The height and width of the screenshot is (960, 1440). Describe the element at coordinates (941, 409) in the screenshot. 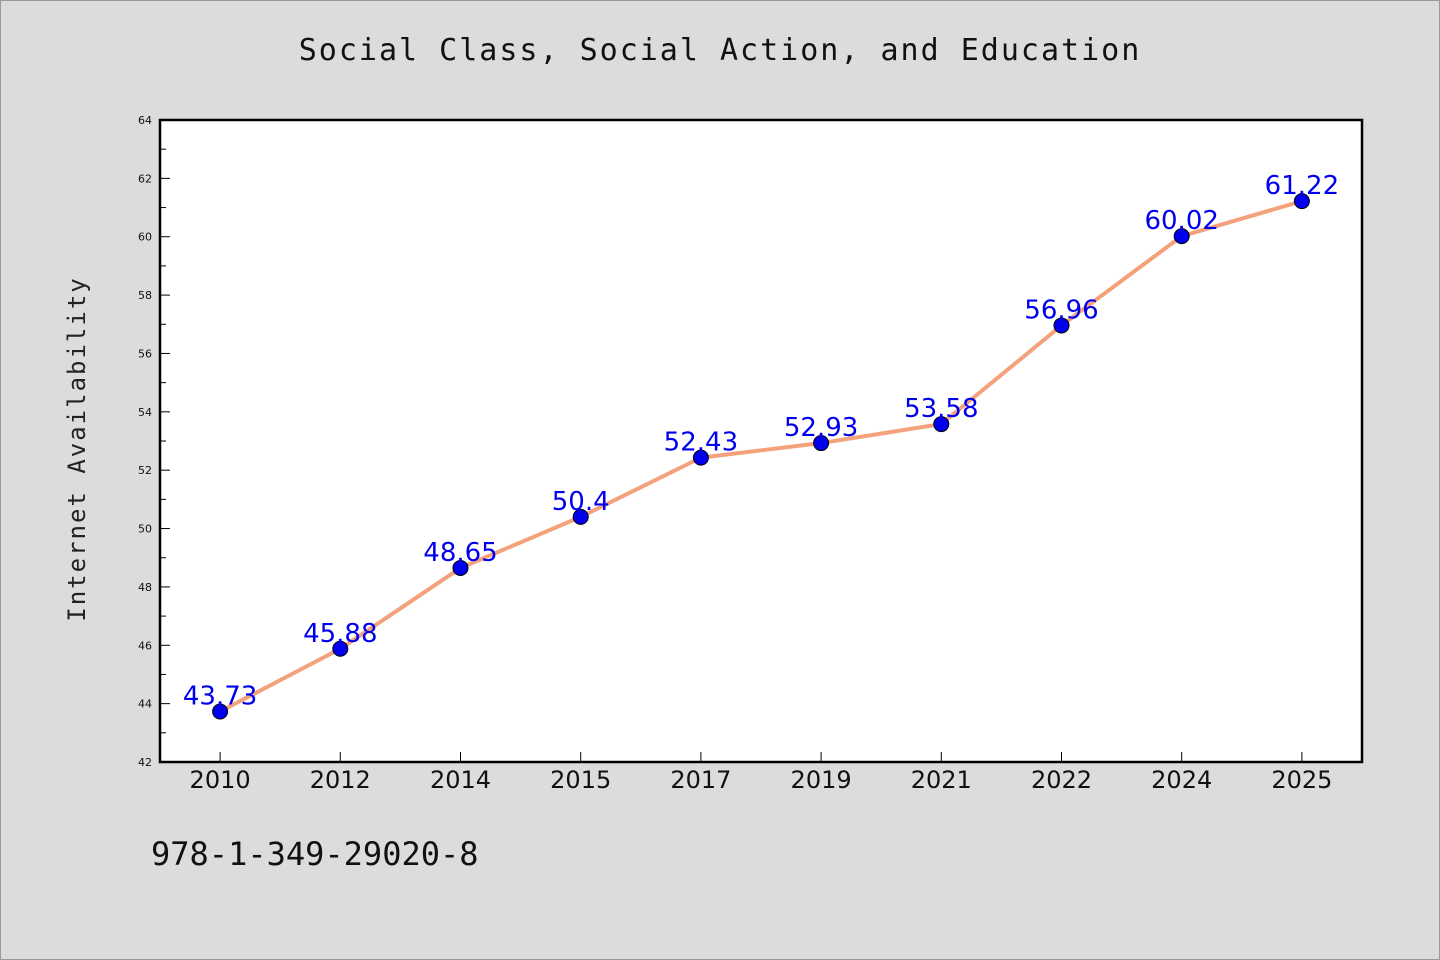

I see `data-label: 53.58` at that location.